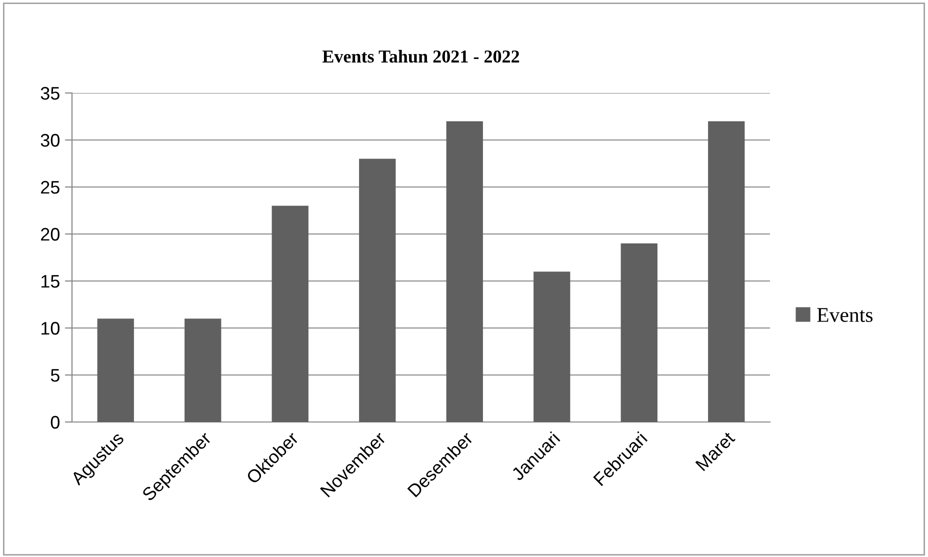 This screenshot has height=557, width=928. Describe the element at coordinates (50, 93) in the screenshot. I see `y-tick-label: 35` at that location.